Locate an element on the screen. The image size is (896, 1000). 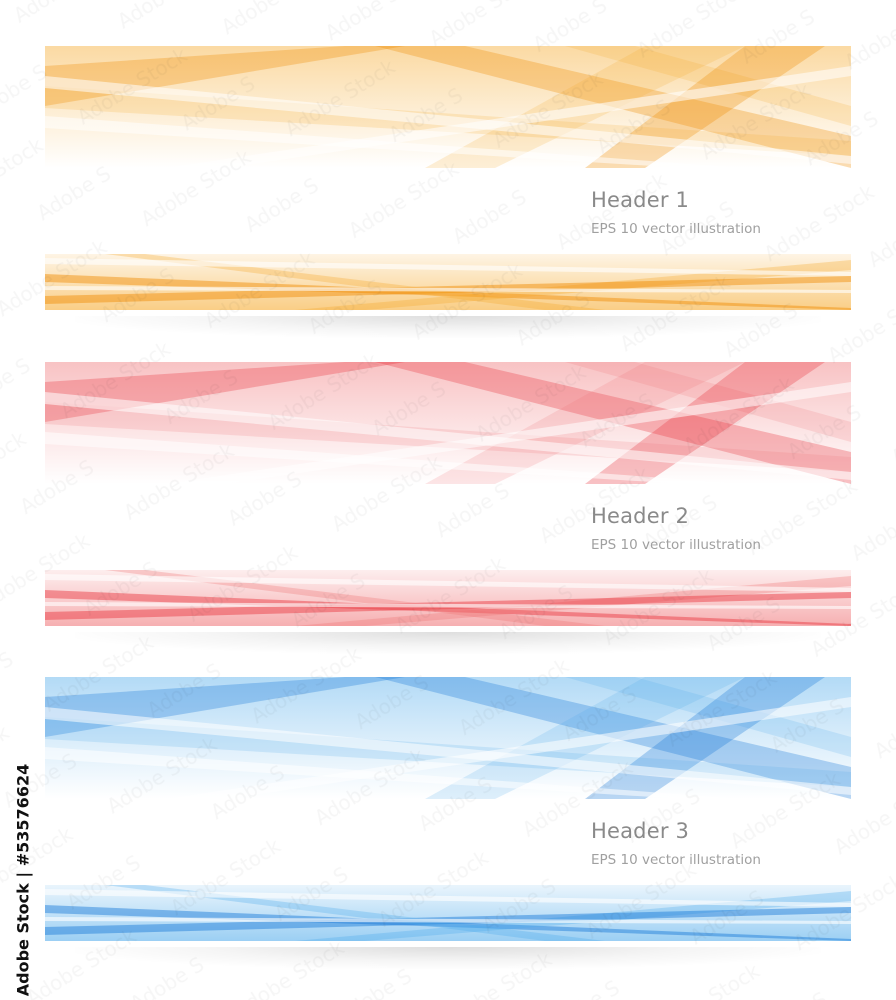
banner-2-shadow is located at coordinates (448, 643).